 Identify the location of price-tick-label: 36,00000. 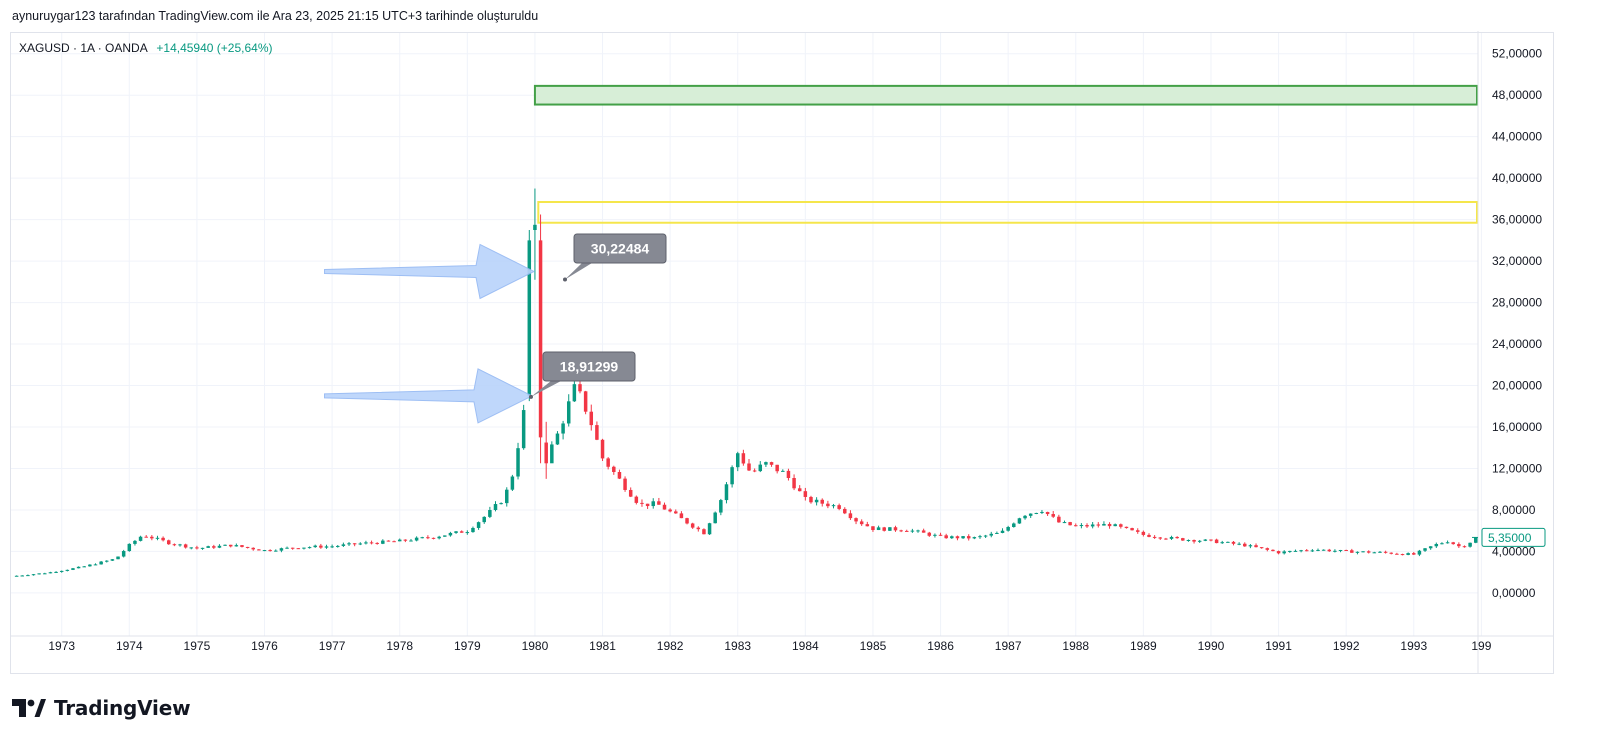
(1517, 220).